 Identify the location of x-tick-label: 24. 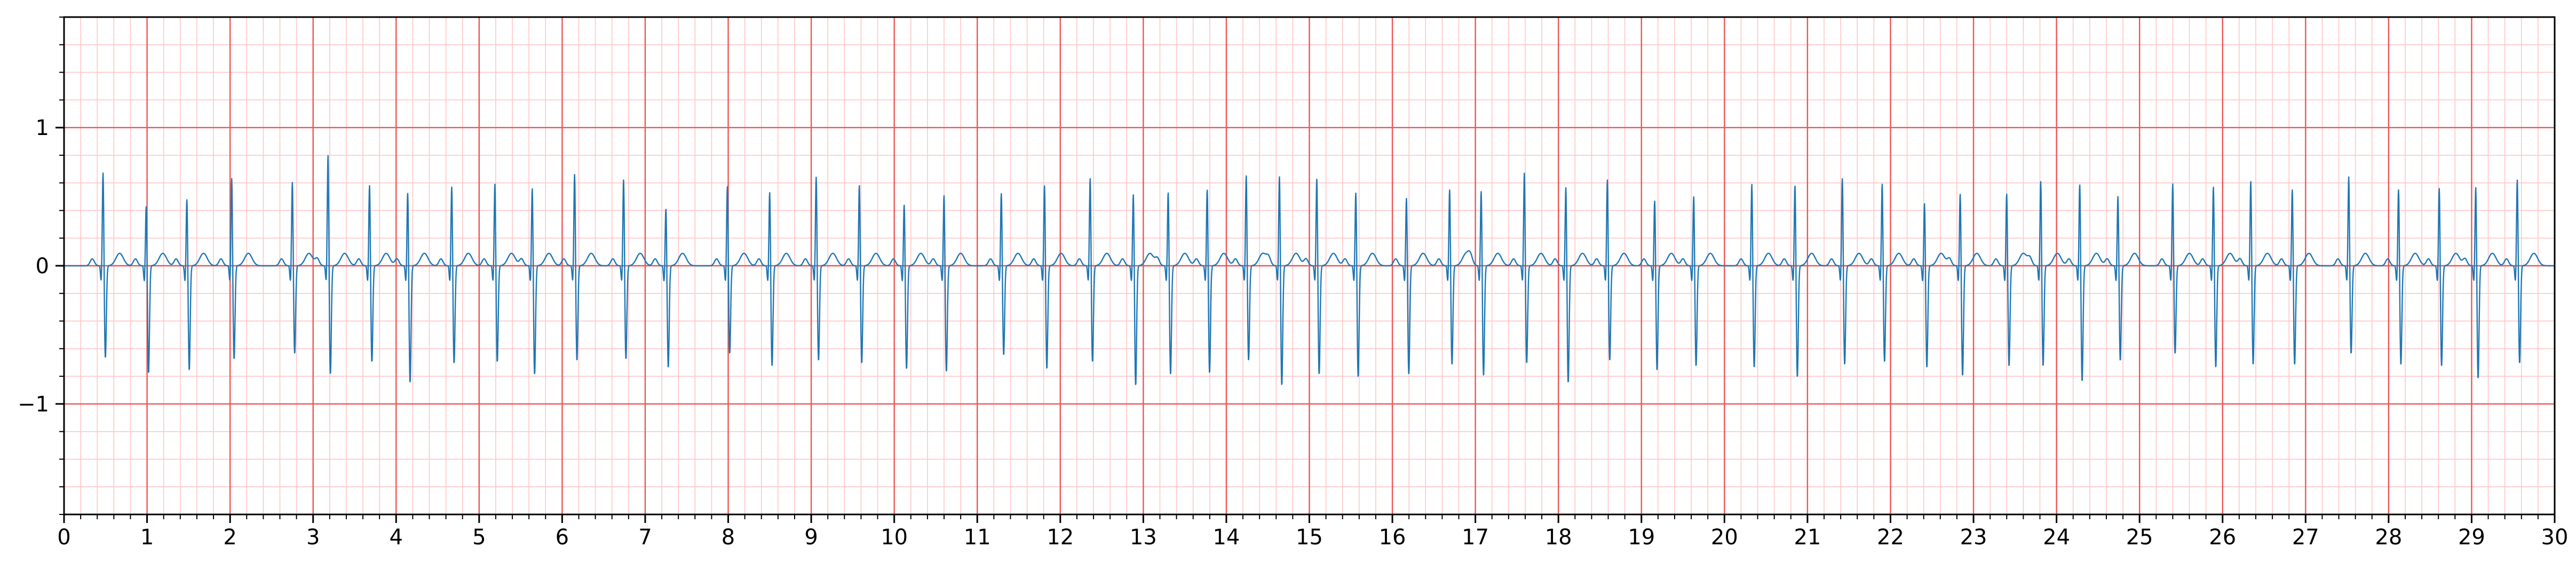
(2056, 537).